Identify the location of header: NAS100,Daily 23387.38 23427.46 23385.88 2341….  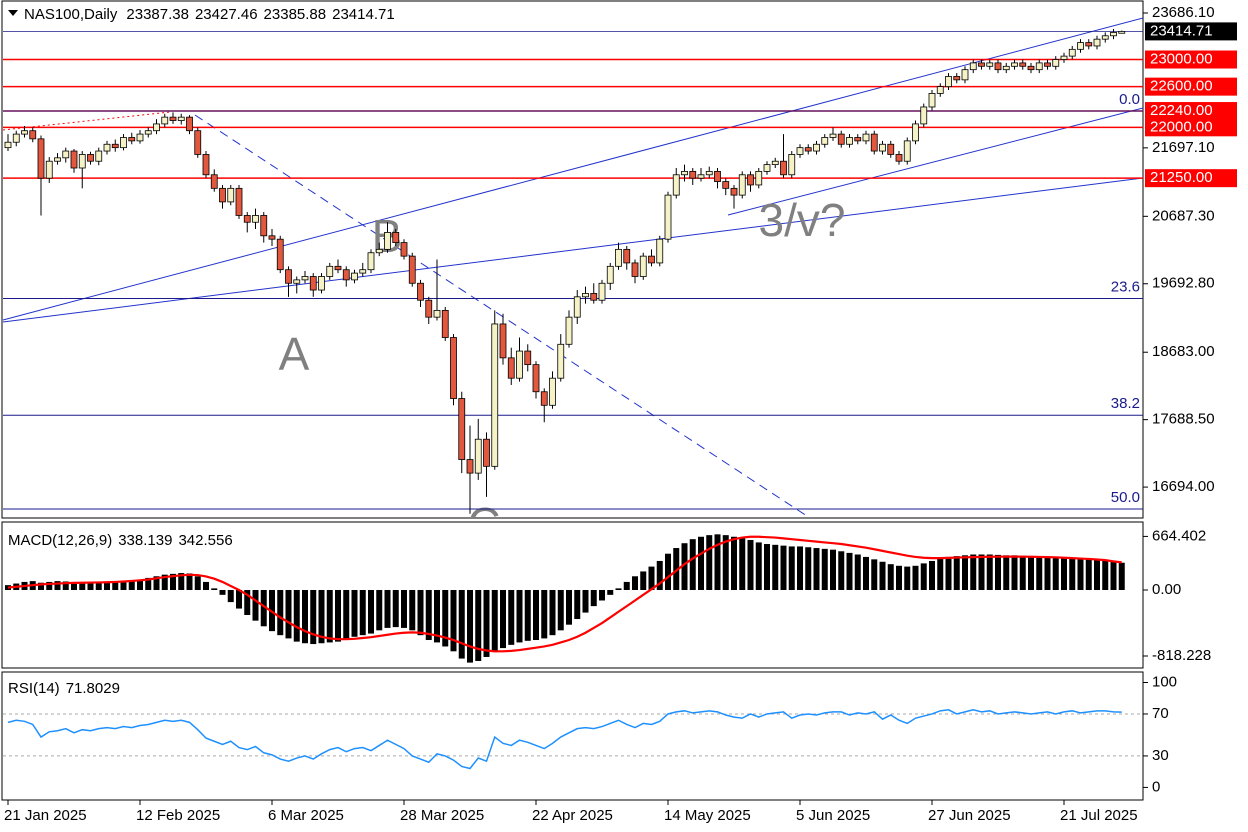
(209, 14).